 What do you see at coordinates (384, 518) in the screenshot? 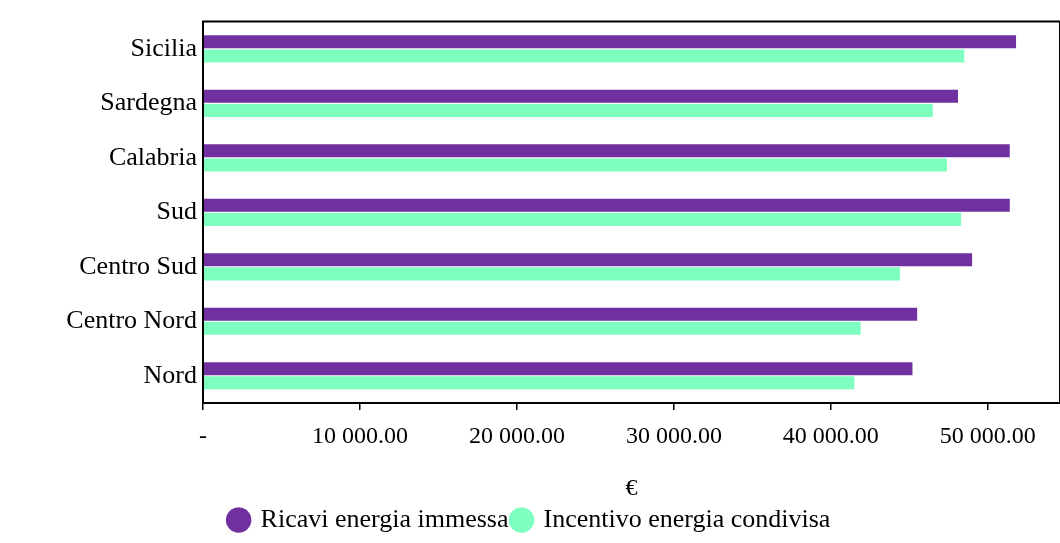
I see `legend-label: Ricavi energia immessa` at bounding box center [384, 518].